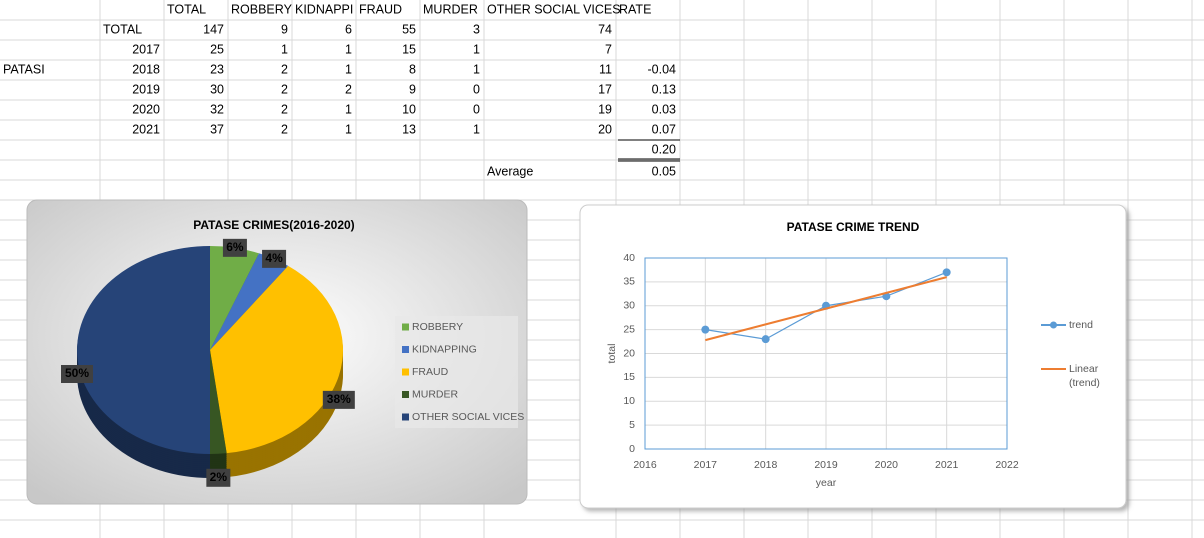 The image size is (1204, 538). Describe the element at coordinates (122, 29) in the screenshot. I see `row-label: TOTAL` at that location.